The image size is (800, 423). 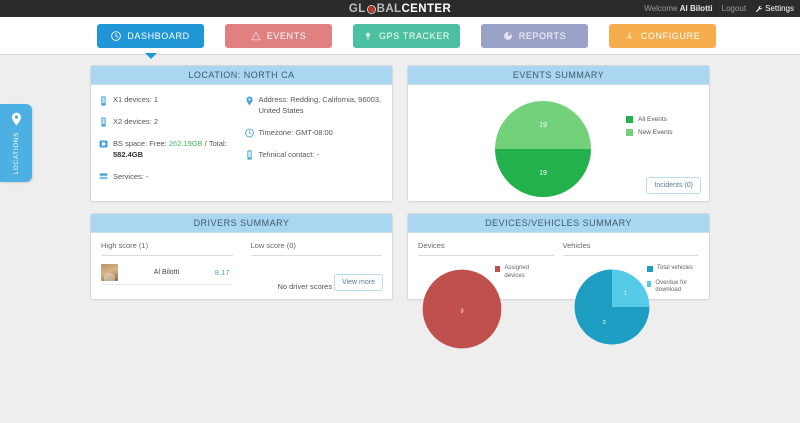 What do you see at coordinates (558, 75) in the screenshot?
I see `panel-title-events: EVENTS SUMMARY` at bounding box center [558, 75].